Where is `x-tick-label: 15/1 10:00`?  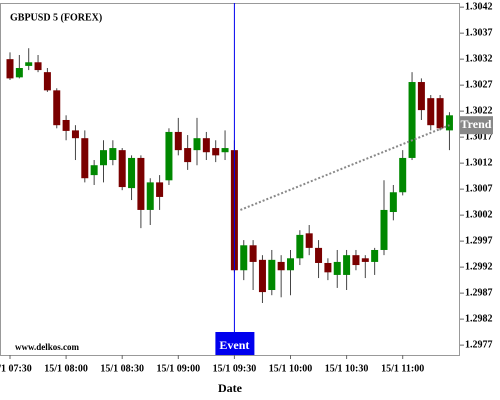 x-tick-label: 15/1 10:00 is located at coordinates (291, 368).